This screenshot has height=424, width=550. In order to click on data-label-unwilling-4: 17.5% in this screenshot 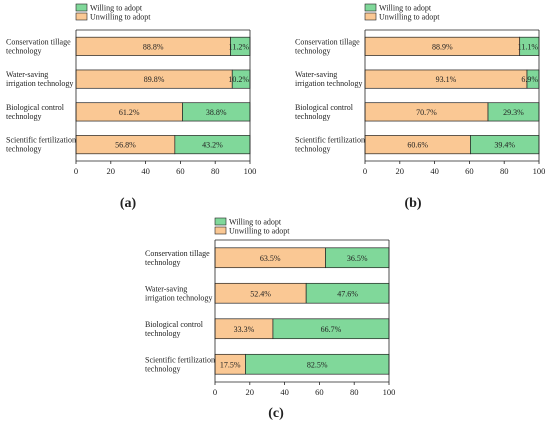, I will do `click(230, 364)`.